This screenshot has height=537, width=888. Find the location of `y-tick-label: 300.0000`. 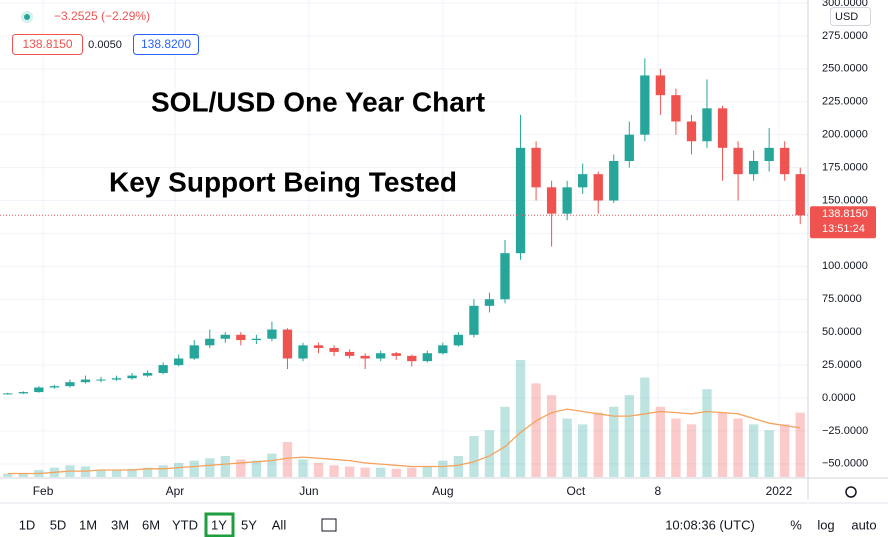

y-tick-label: 300.0000 is located at coordinates (845, 4).